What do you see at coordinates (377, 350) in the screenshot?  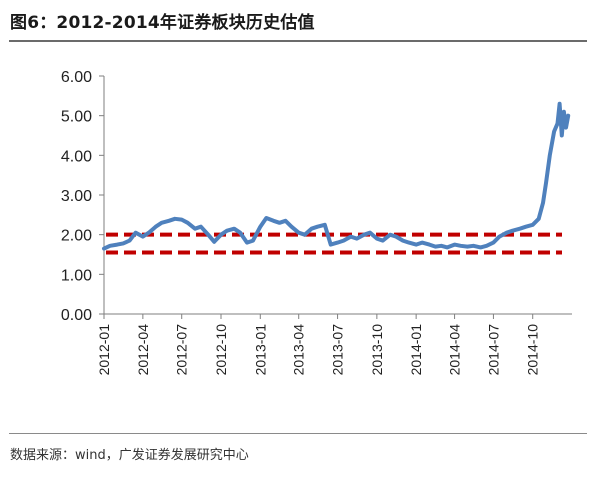 I see `x-tick-label: 2013-10` at bounding box center [377, 350].